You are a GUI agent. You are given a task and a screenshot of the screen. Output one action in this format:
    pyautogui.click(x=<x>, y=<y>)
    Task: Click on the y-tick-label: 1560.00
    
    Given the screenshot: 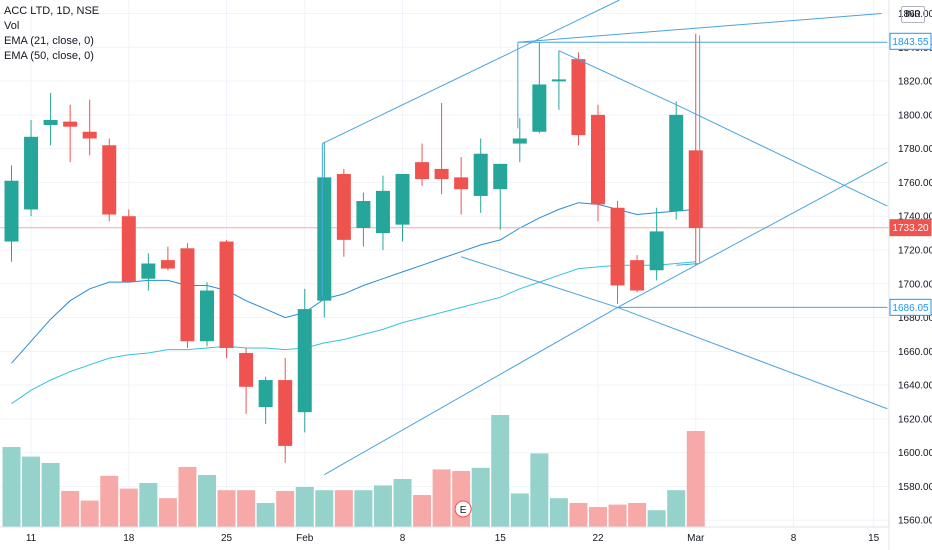 What is the action you would take?
    pyautogui.click(x=915, y=521)
    